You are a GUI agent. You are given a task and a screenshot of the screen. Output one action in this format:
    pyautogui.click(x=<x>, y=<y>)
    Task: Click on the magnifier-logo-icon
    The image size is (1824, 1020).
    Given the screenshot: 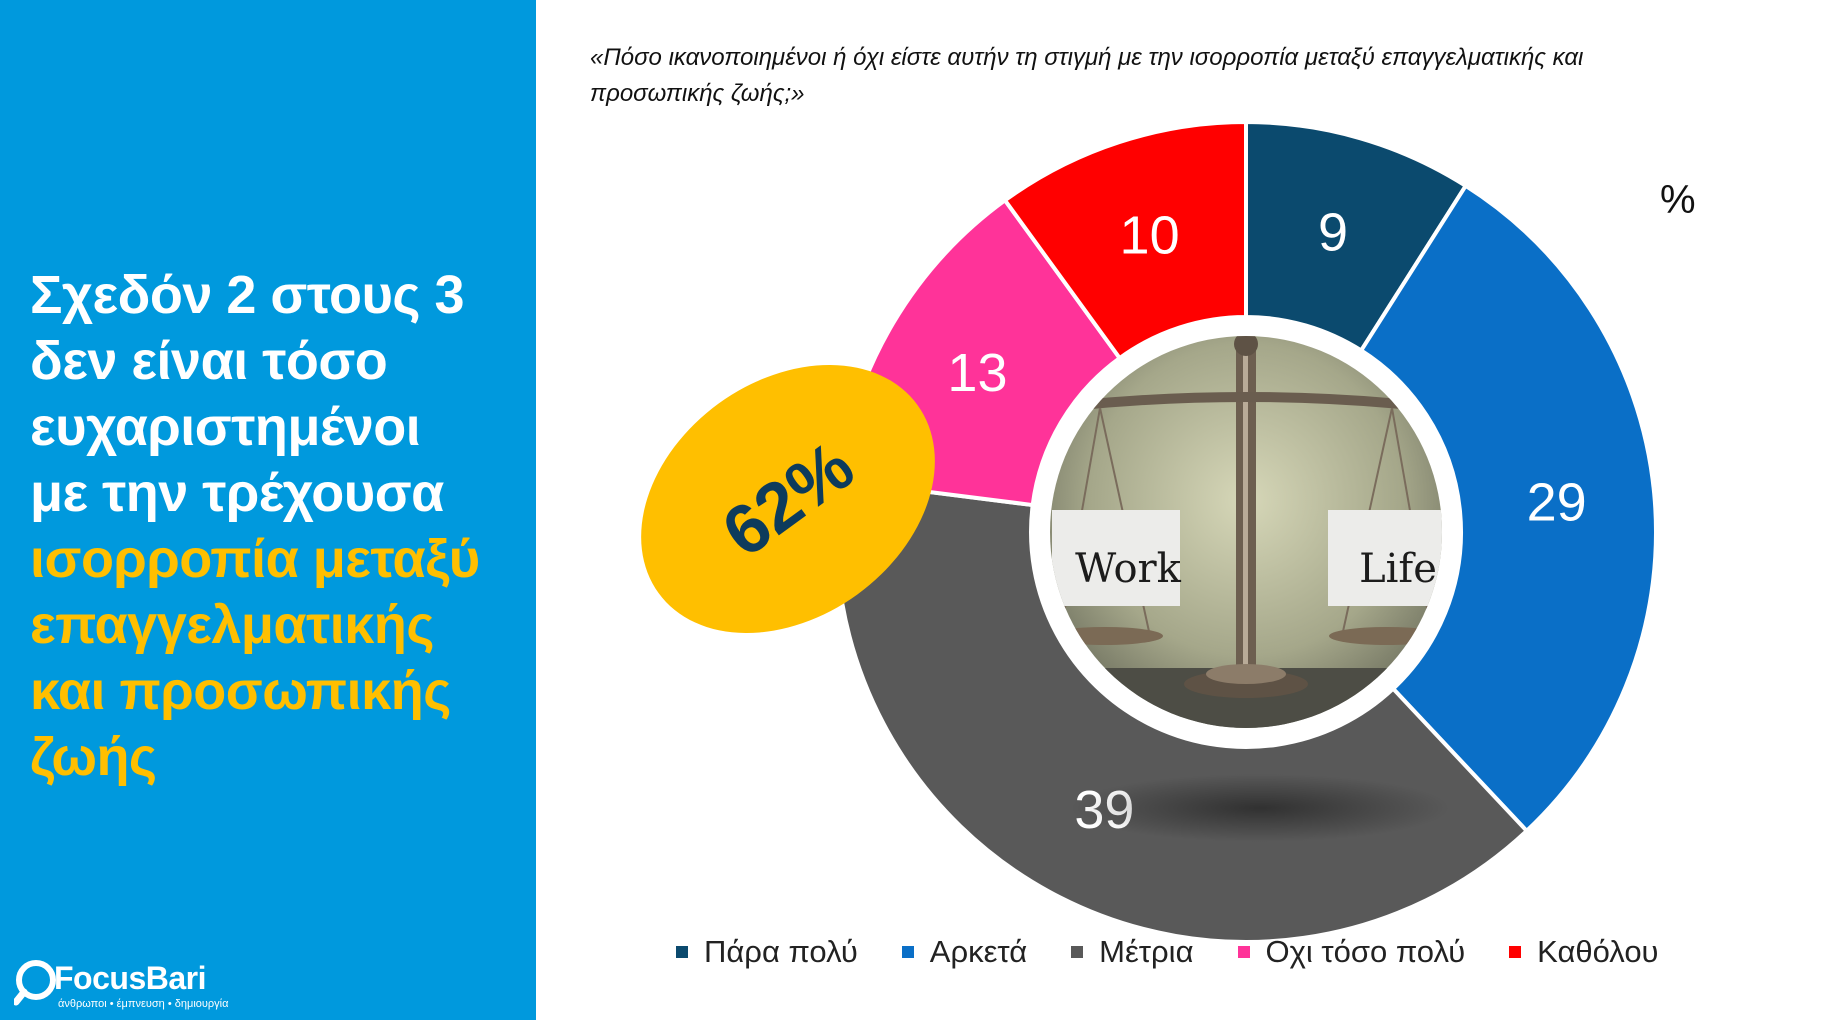 What is the action you would take?
    pyautogui.click(x=35, y=983)
    